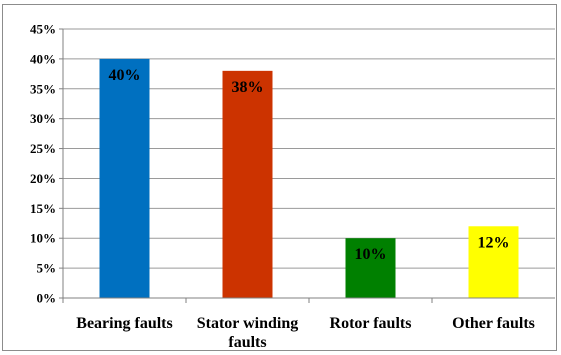 The width and height of the screenshot is (561, 355). Describe the element at coordinates (494, 242) in the screenshot. I see `data-label: 12%` at that location.